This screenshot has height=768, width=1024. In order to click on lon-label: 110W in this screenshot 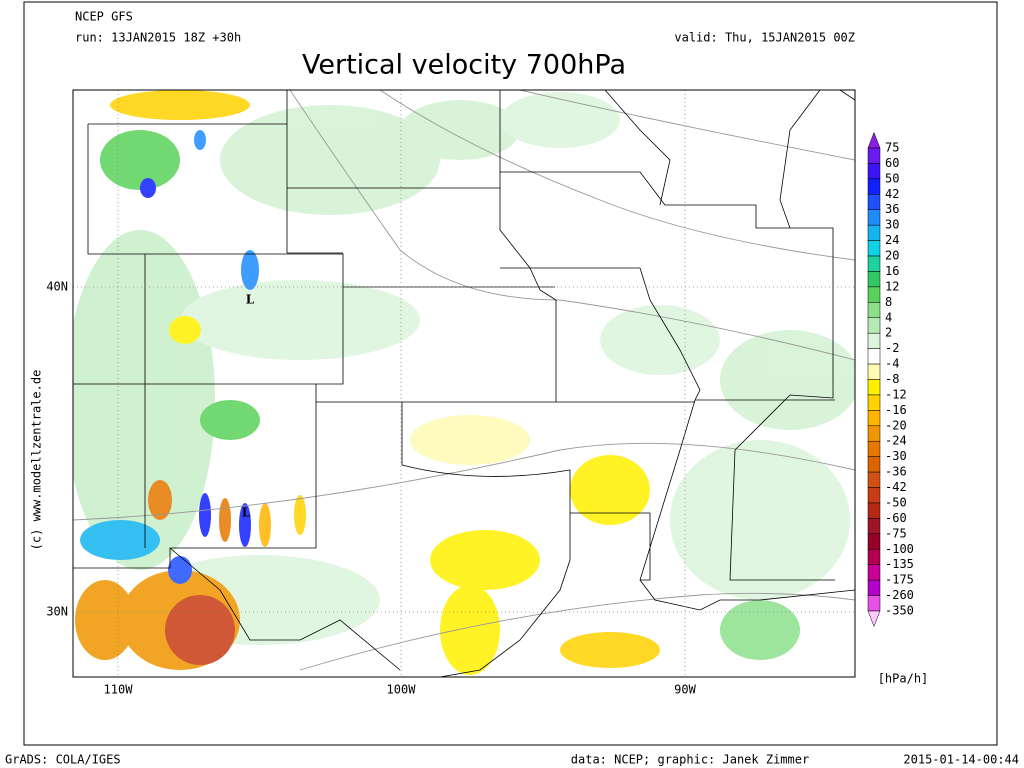, I will do `click(119, 690)`.